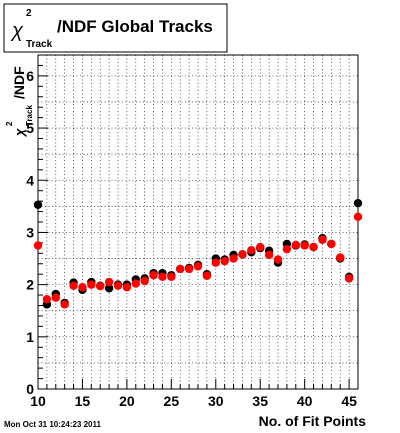  Describe the element at coordinates (19, 133) in the screenshot. I see `ylabel-symbol: χ` at that location.